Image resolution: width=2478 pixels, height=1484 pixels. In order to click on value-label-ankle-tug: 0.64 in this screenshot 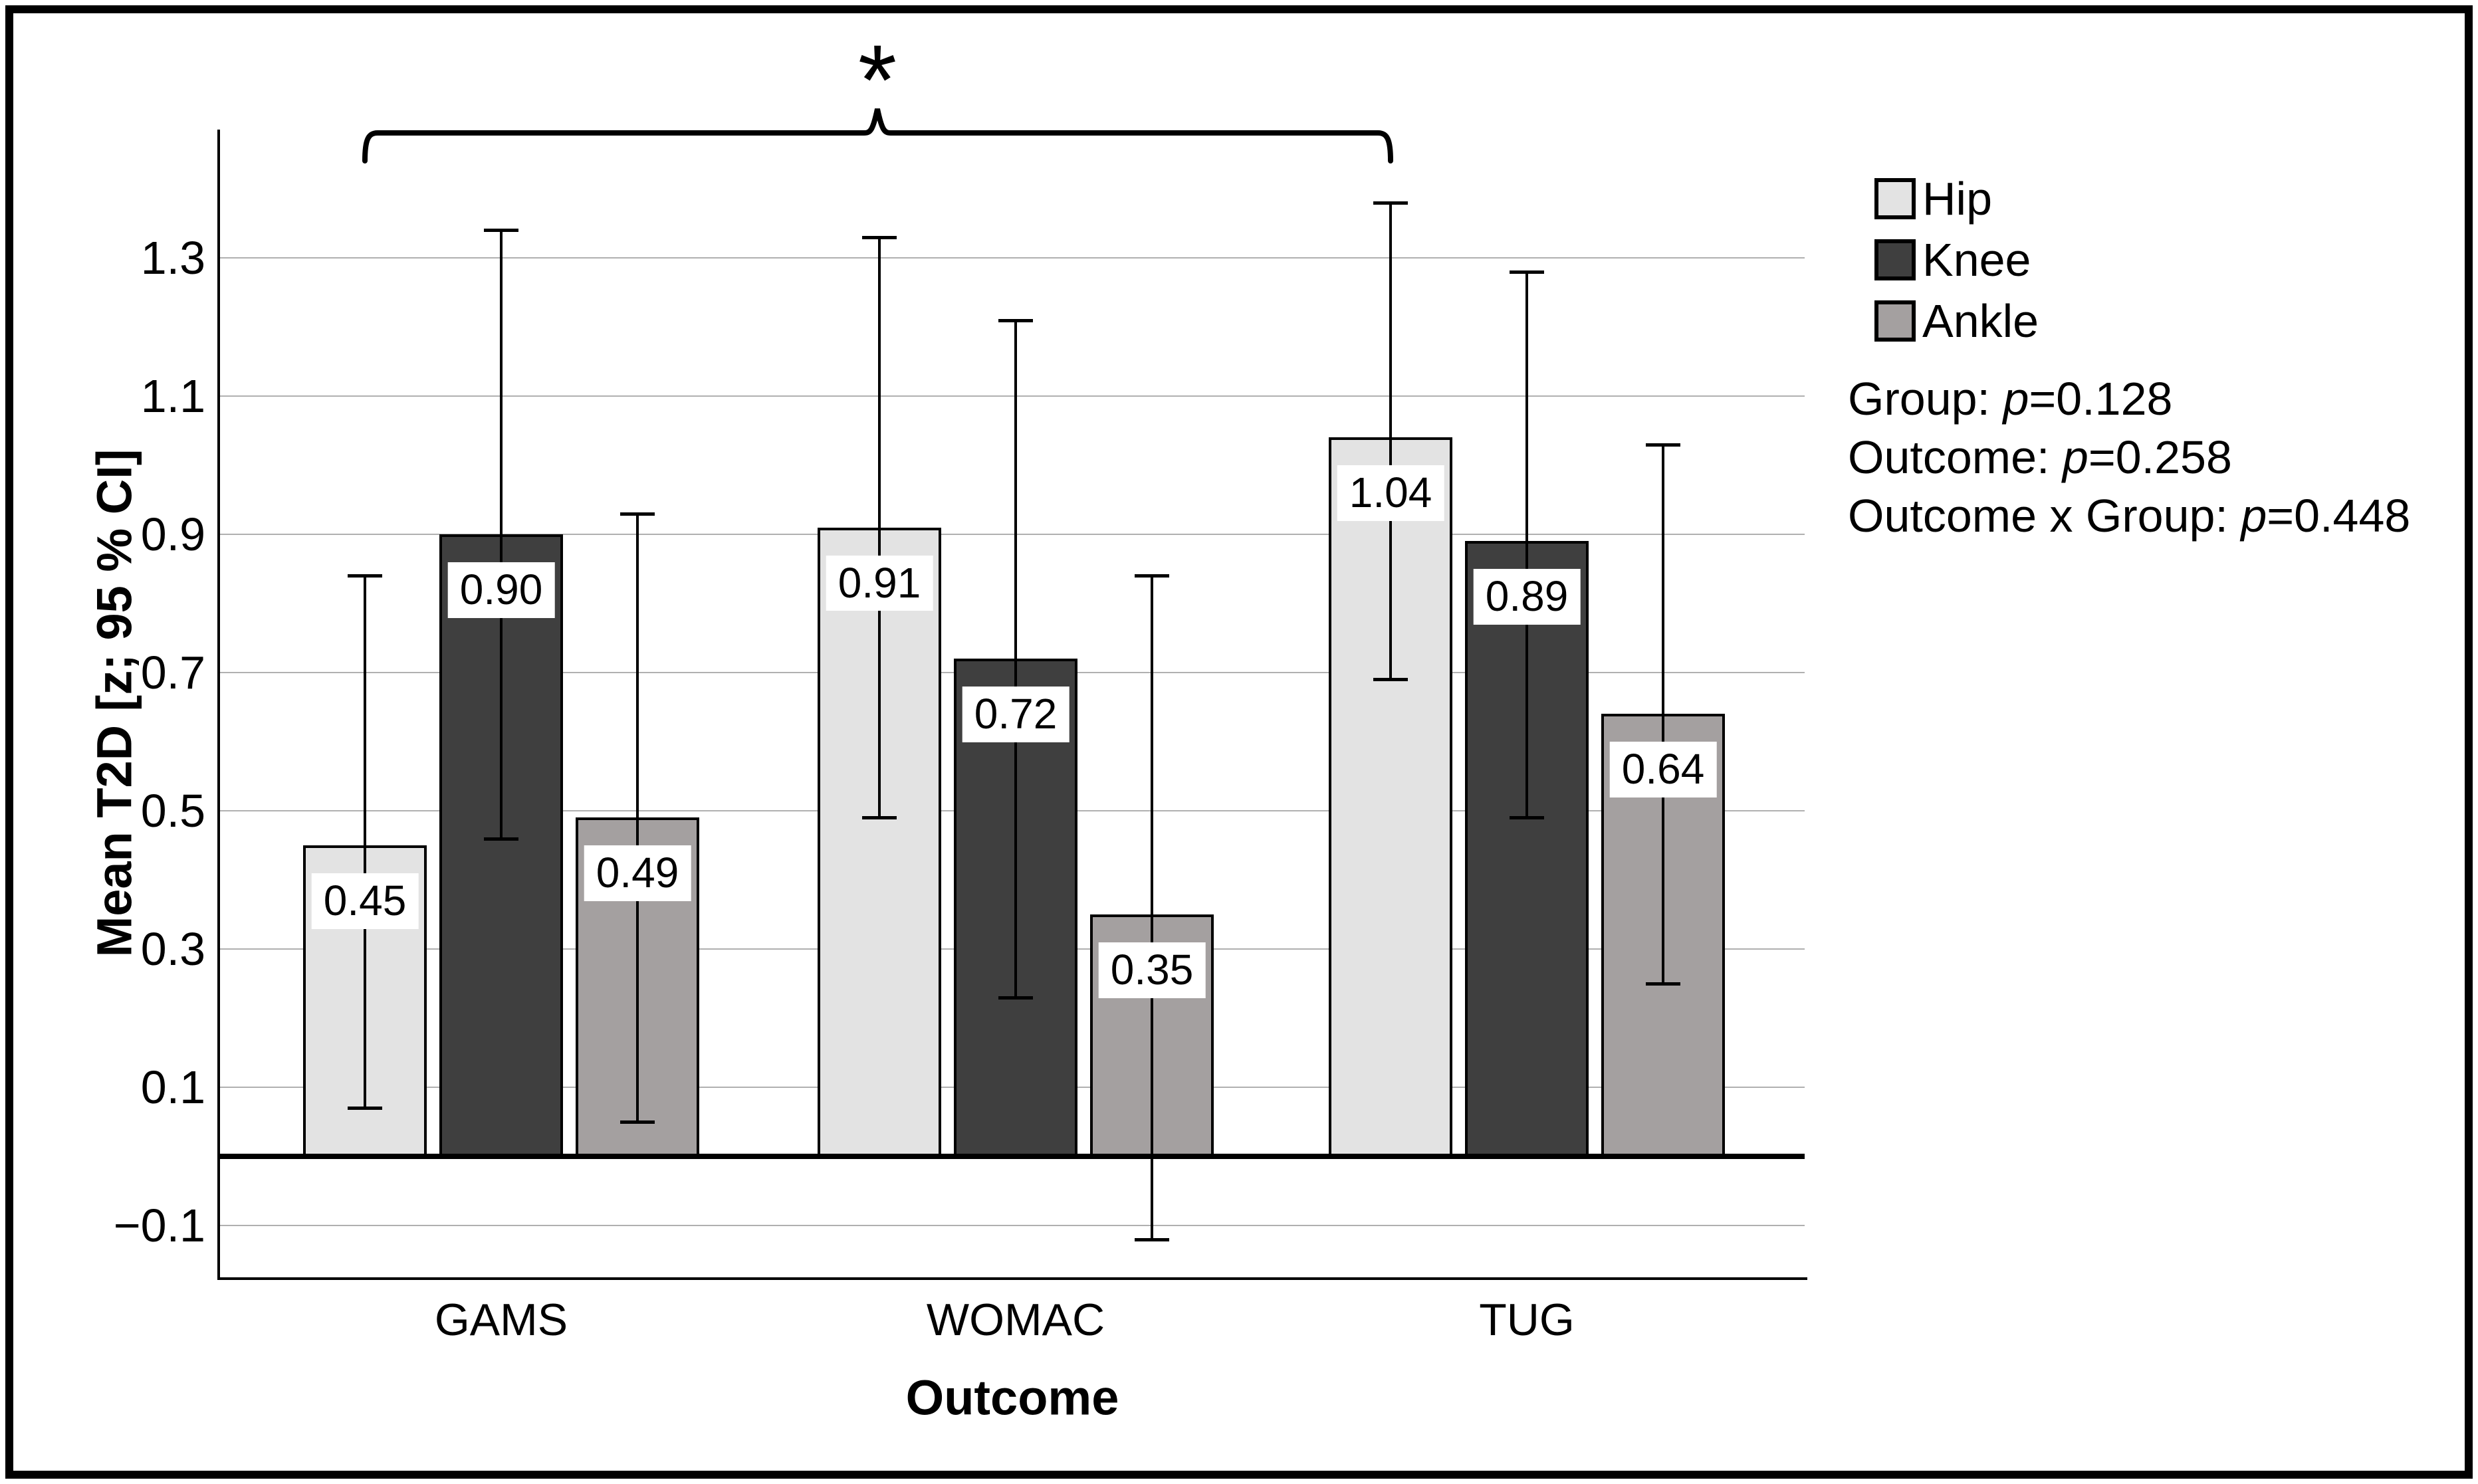, I will do `click(1663, 770)`.